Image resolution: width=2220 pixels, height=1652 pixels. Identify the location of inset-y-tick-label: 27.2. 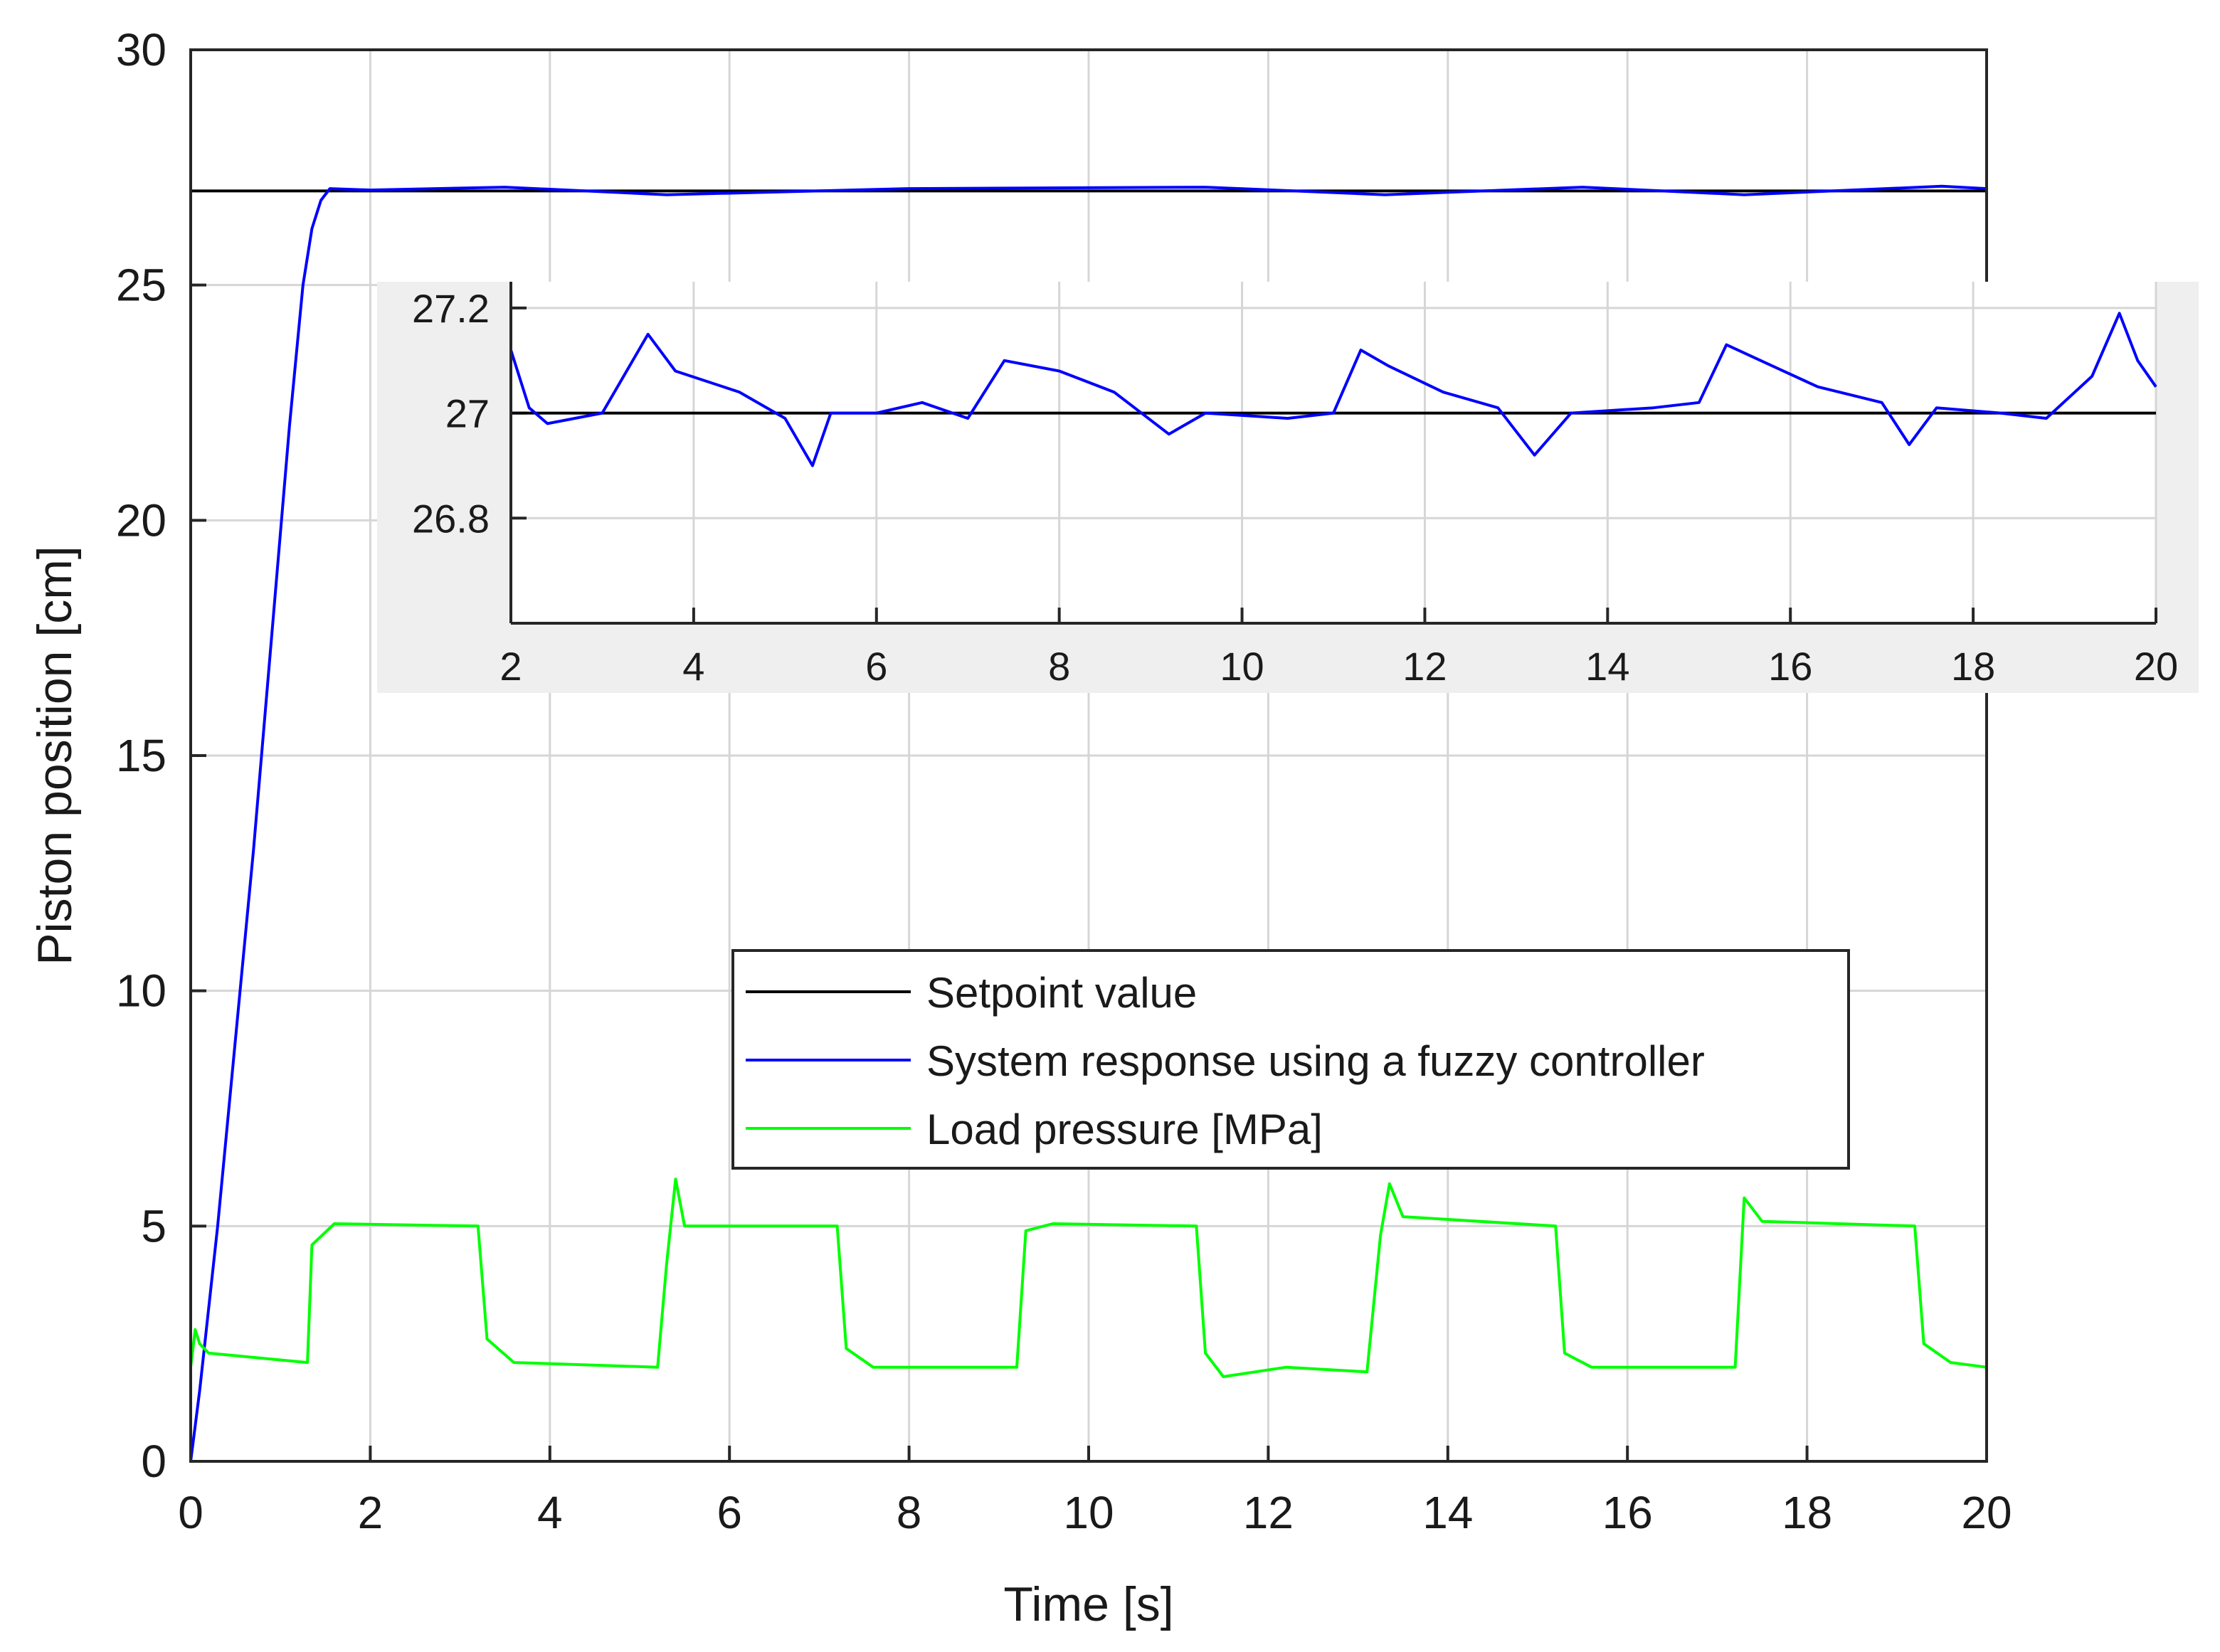
(451, 308).